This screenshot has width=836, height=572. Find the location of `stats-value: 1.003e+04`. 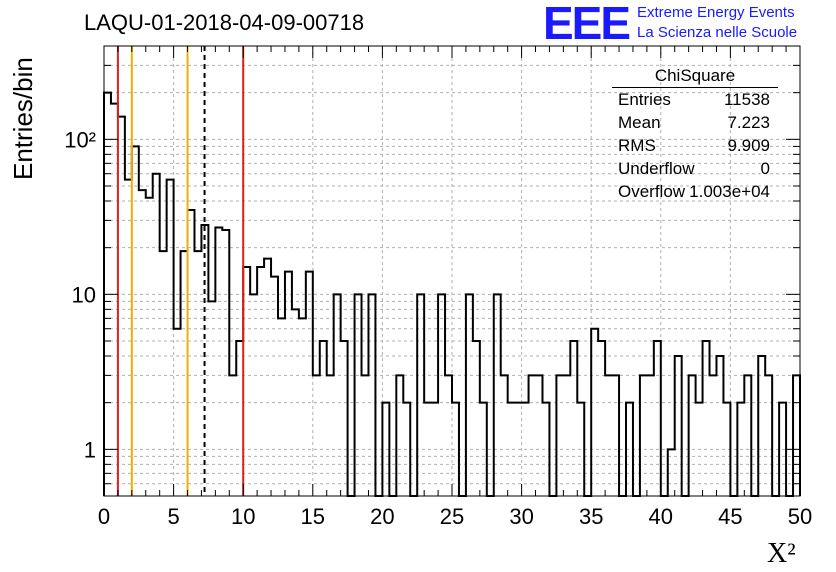

stats-value: 1.003e+04 is located at coordinates (729, 191).